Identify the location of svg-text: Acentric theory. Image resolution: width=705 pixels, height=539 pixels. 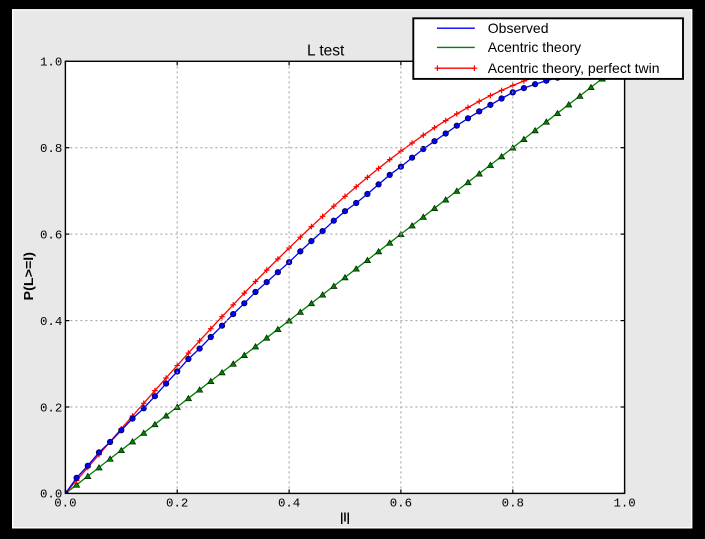
(534, 47).